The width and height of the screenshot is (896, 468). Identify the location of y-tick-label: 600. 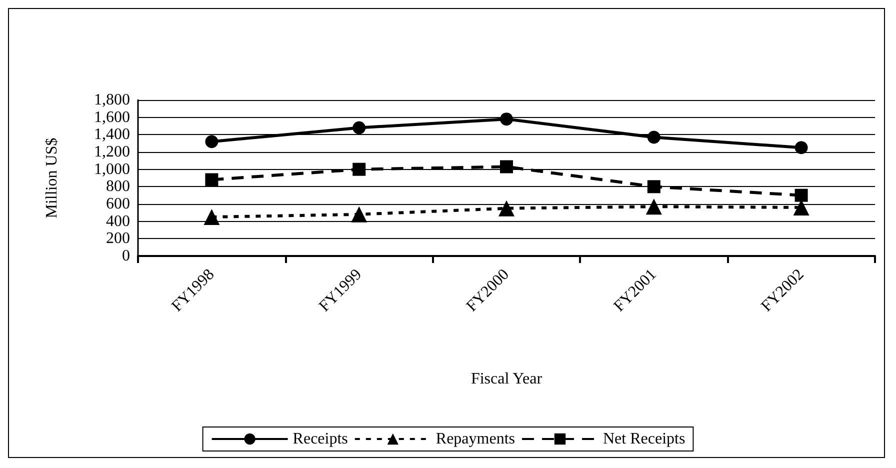
(118, 204).